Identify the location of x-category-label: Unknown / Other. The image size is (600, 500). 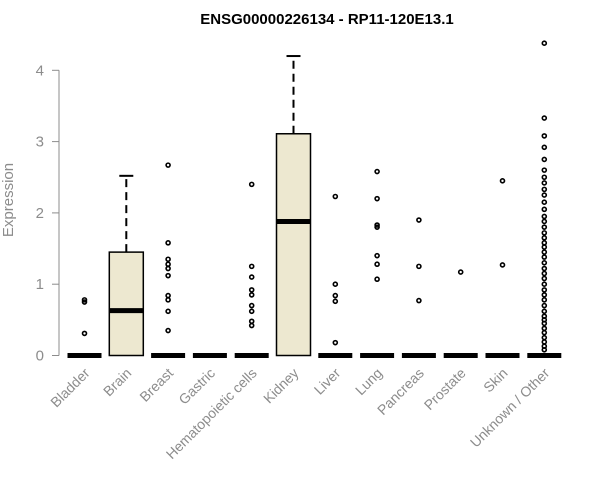
(510, 408).